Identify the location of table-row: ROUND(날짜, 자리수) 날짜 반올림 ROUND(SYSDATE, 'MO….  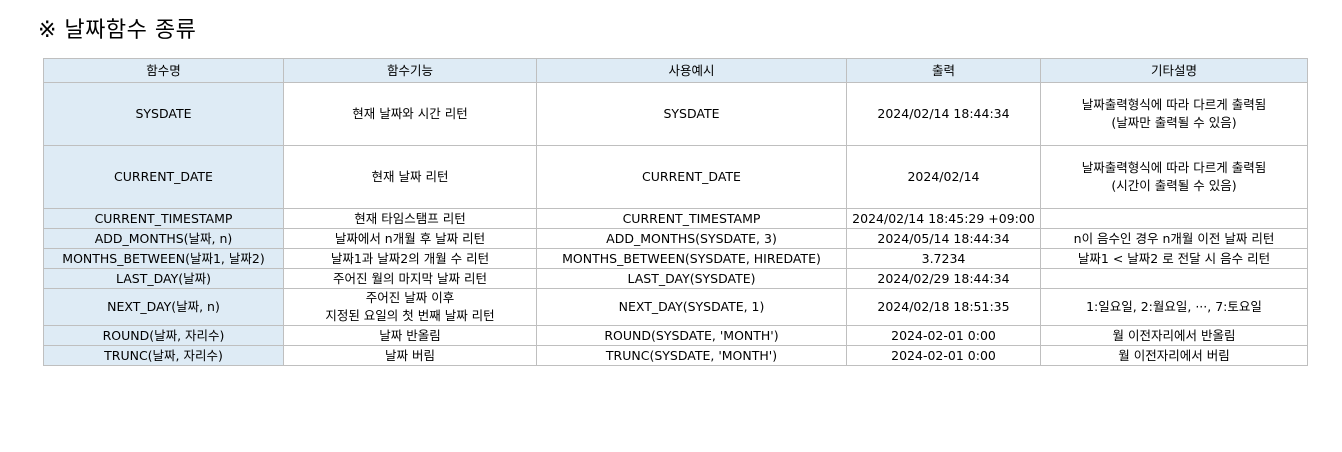
(675, 335).